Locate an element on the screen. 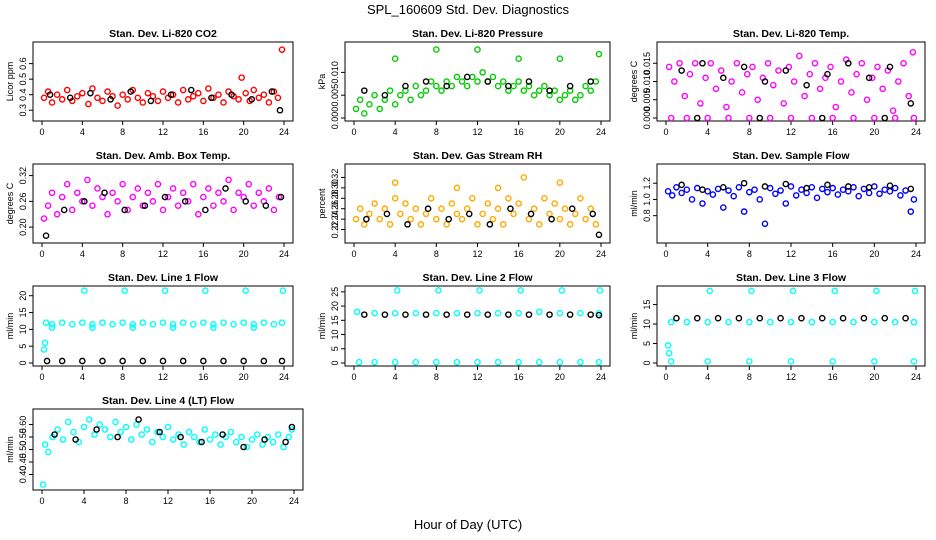  y-tick-label: 15 is located at coordinates (647, 305).